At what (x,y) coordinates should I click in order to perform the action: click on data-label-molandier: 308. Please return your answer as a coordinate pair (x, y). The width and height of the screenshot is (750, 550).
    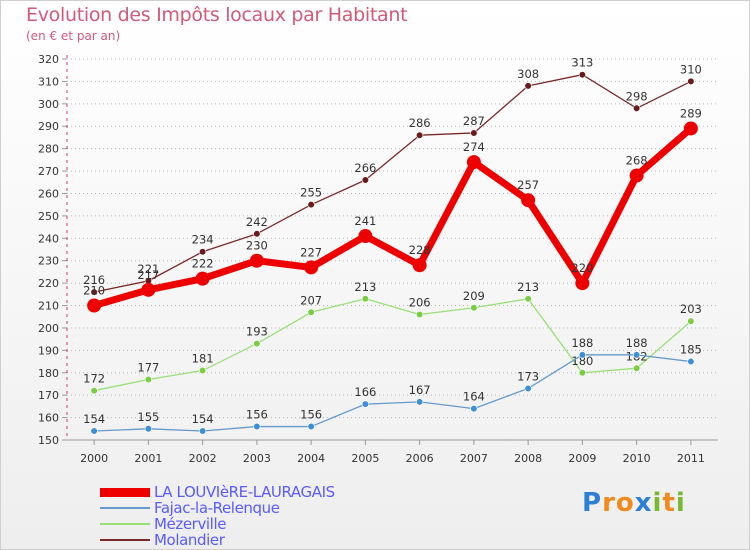
    Looking at the image, I should click on (528, 74).